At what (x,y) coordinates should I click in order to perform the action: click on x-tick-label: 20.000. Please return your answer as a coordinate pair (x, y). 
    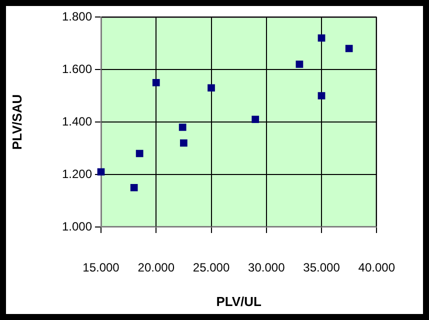
    Looking at the image, I should click on (156, 267).